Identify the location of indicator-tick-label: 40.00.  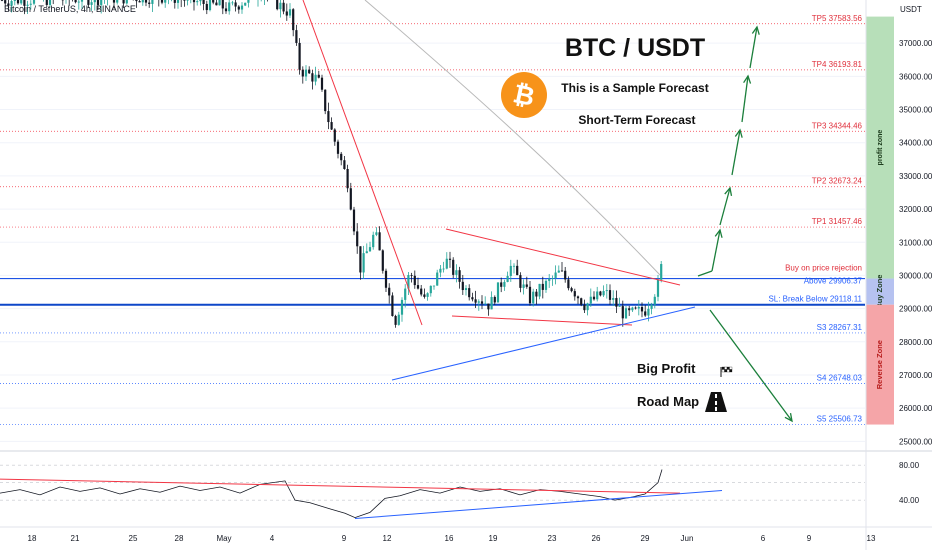
(909, 500).